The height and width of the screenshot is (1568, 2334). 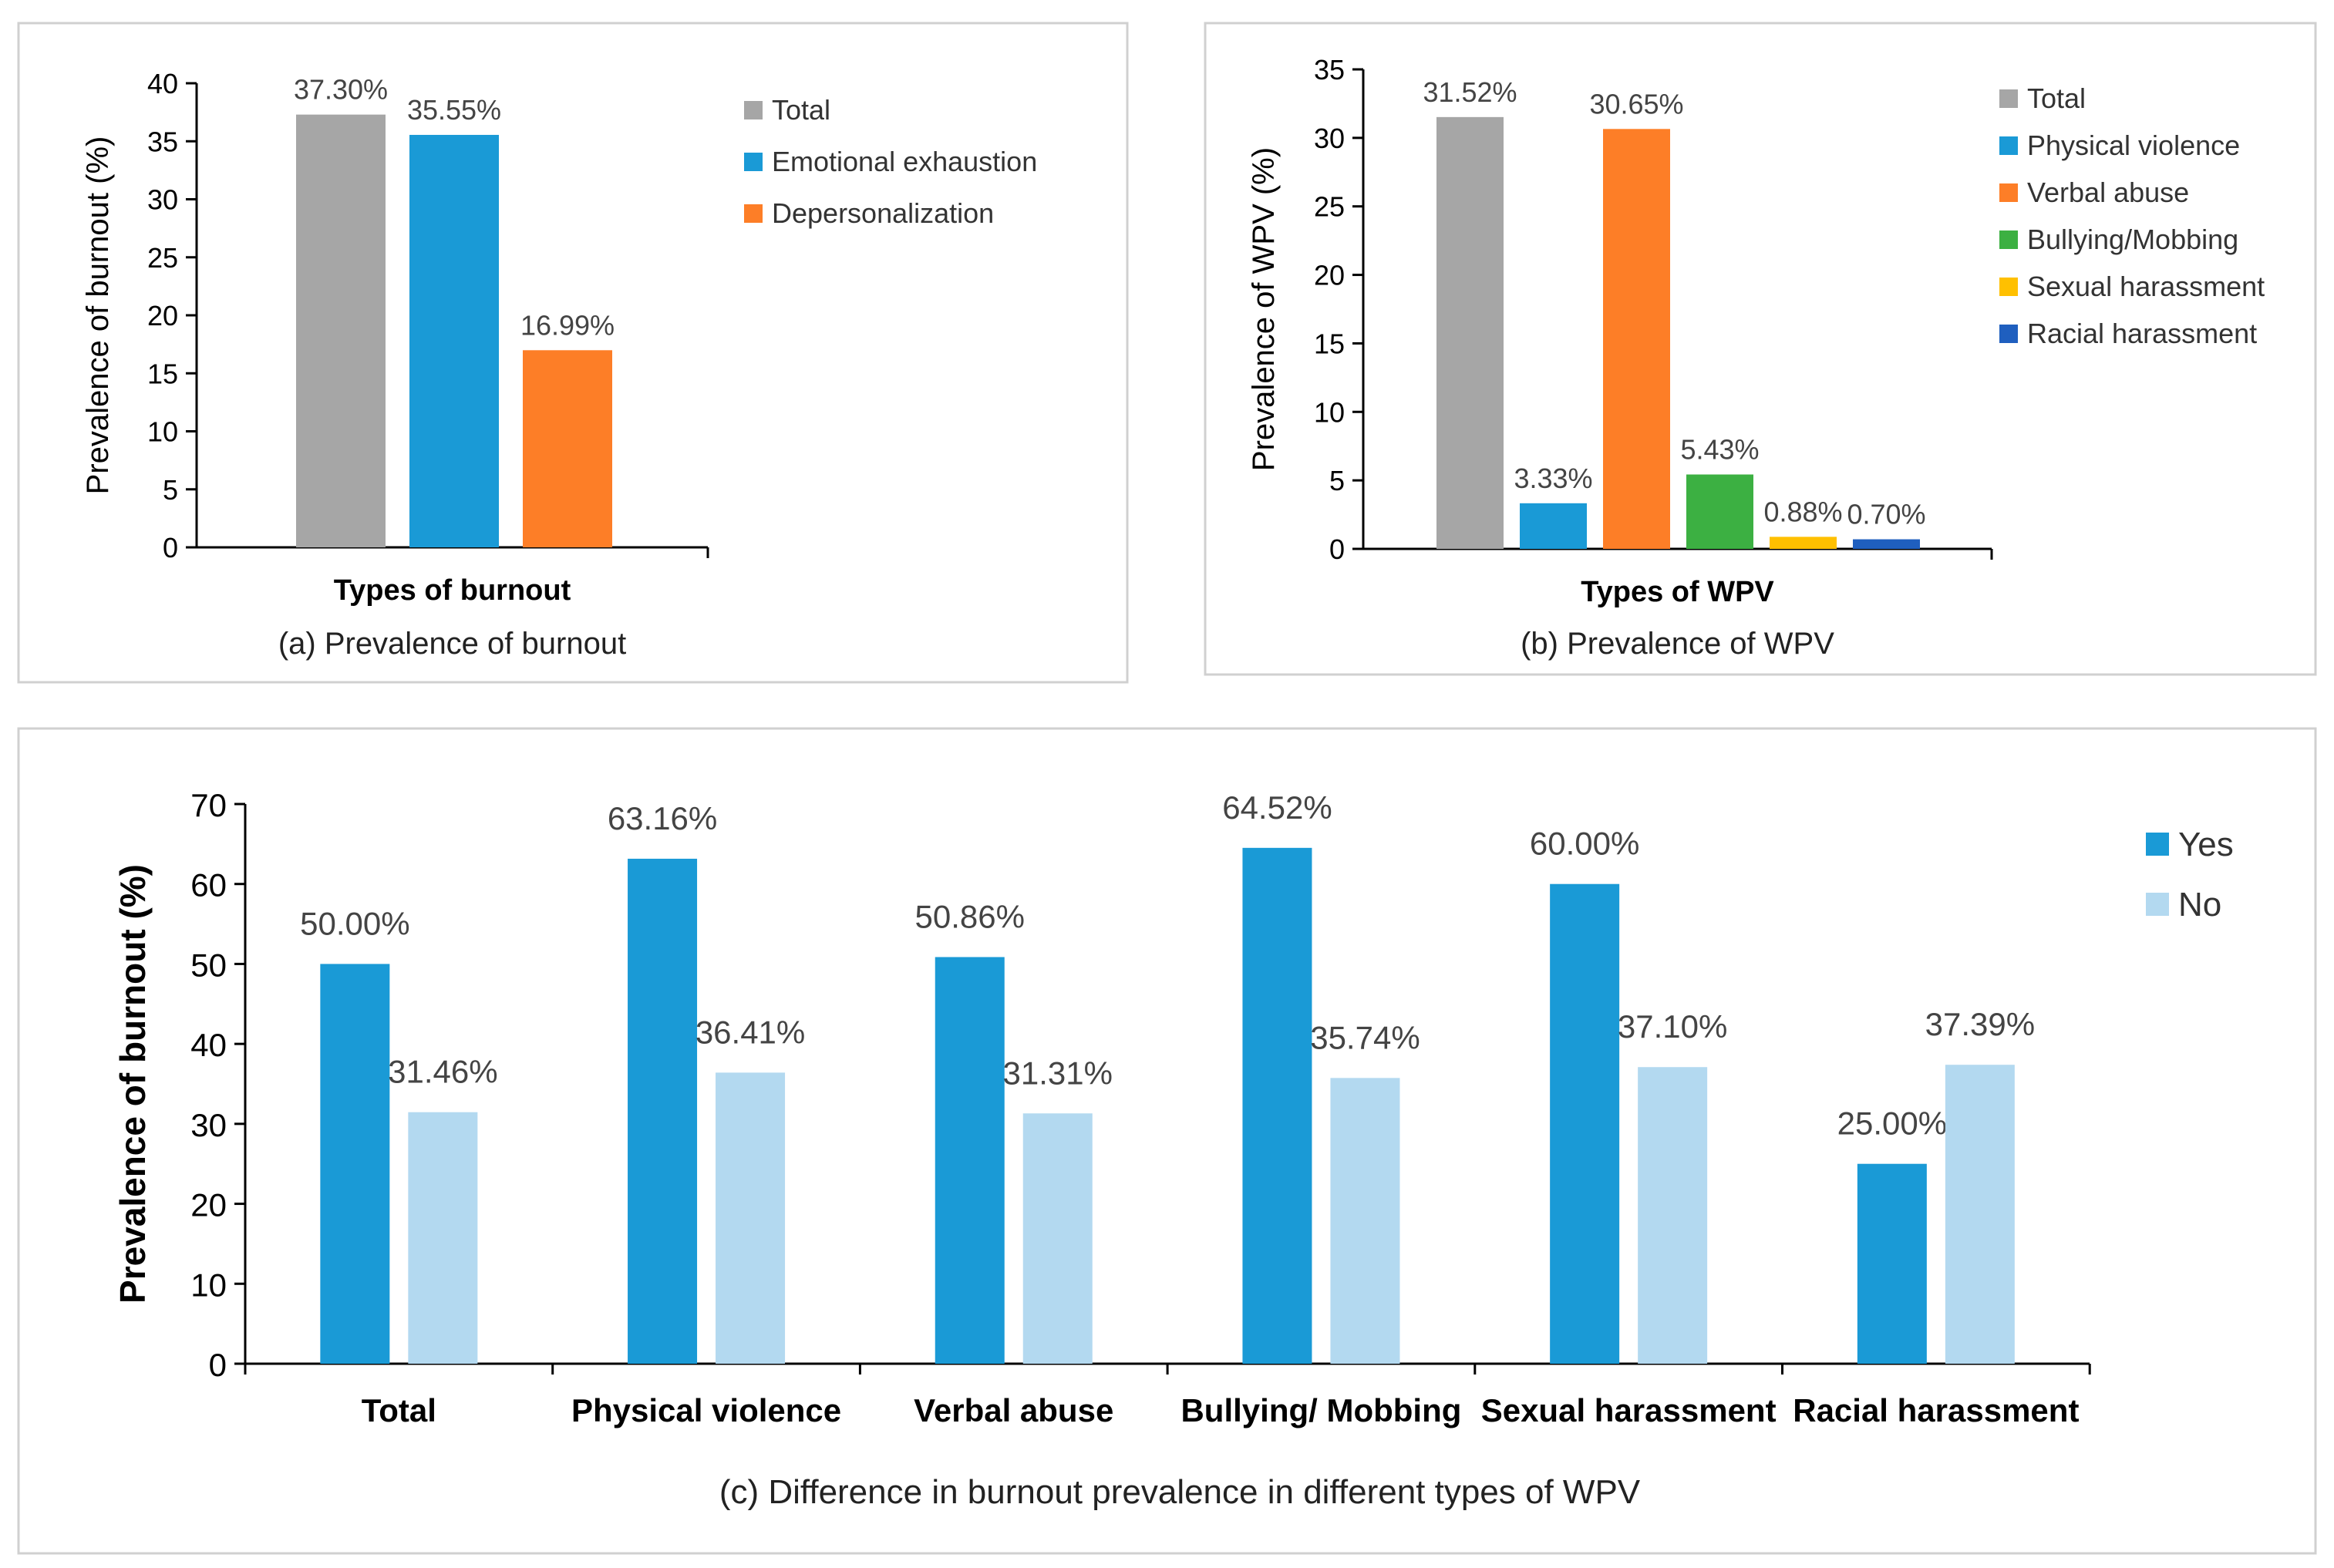 I want to click on data-label: 0.88%, so click(x=1802, y=511).